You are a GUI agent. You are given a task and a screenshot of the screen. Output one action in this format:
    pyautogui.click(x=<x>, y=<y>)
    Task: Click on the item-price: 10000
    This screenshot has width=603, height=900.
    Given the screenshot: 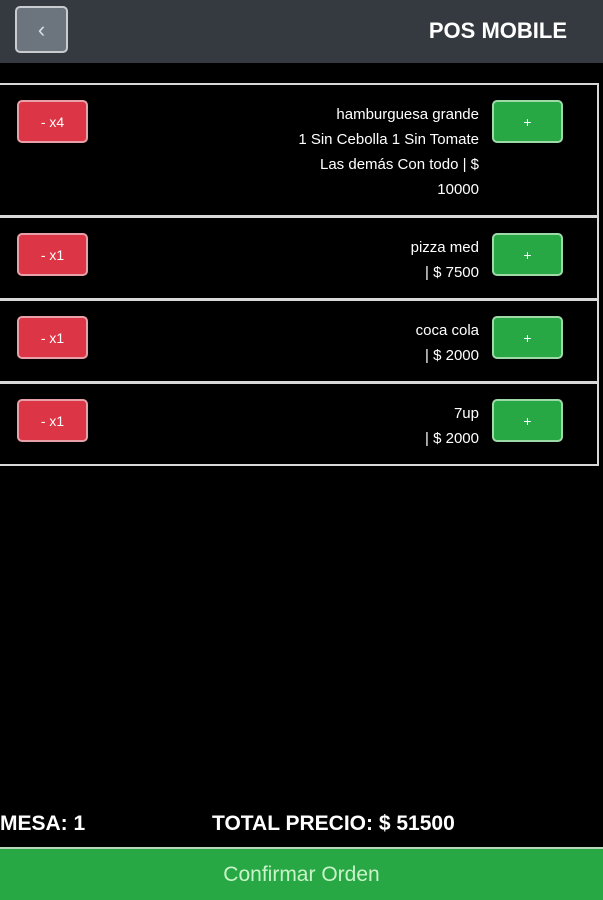 What is the action you would take?
    pyautogui.click(x=458, y=189)
    